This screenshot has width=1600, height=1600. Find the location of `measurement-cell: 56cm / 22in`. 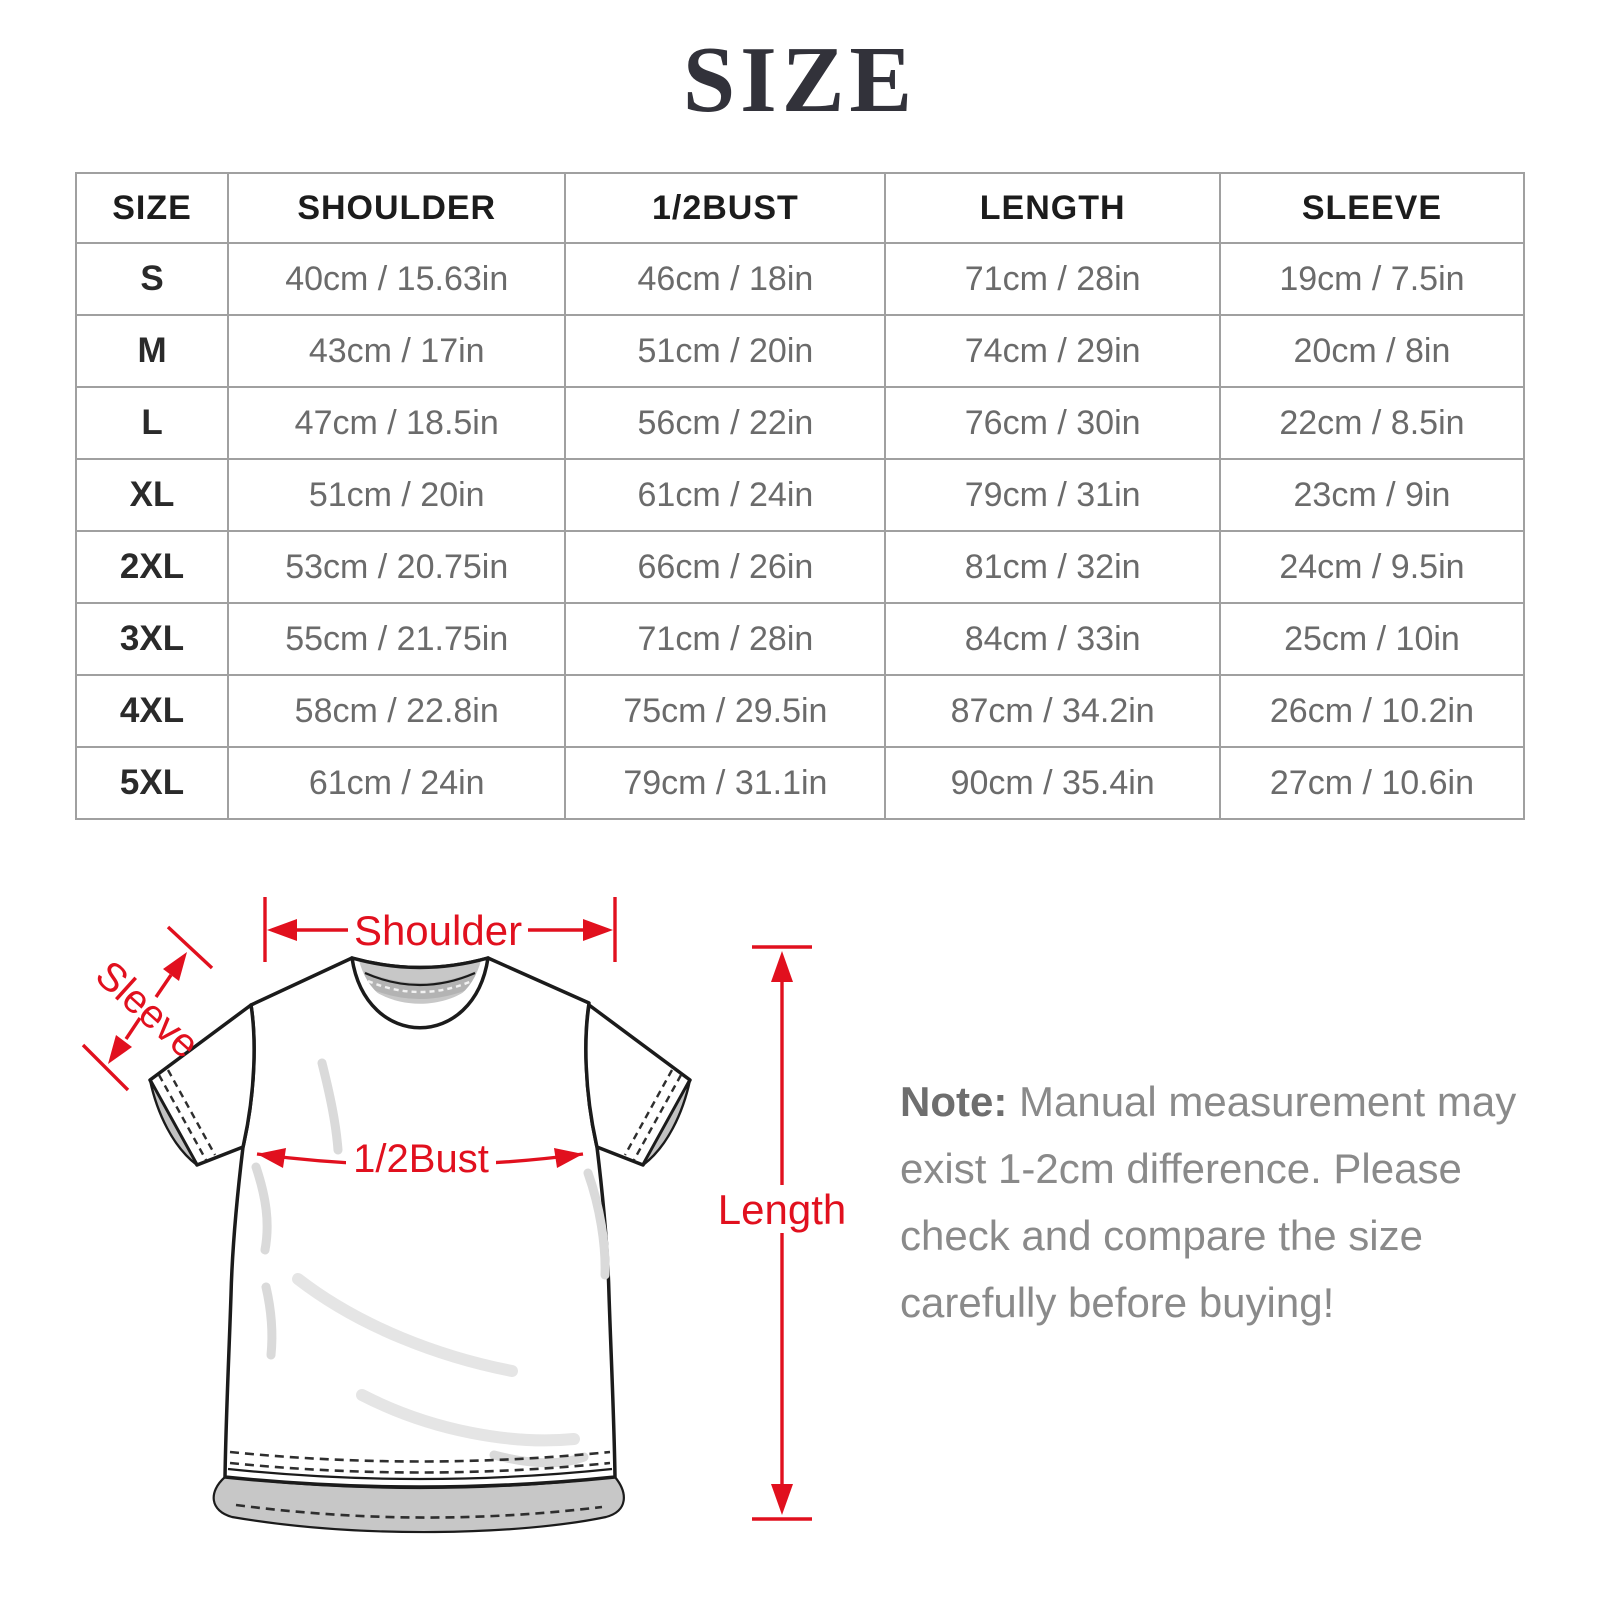

measurement-cell: 56cm / 22in is located at coordinates (725, 423).